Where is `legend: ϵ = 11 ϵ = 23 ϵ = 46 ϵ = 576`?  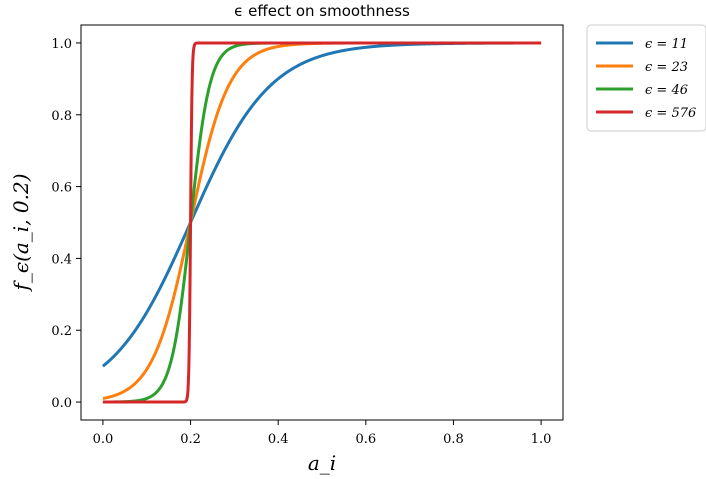 legend: ϵ = 11 ϵ = 23 ϵ = 46 ϵ = 576 is located at coordinates (646, 78).